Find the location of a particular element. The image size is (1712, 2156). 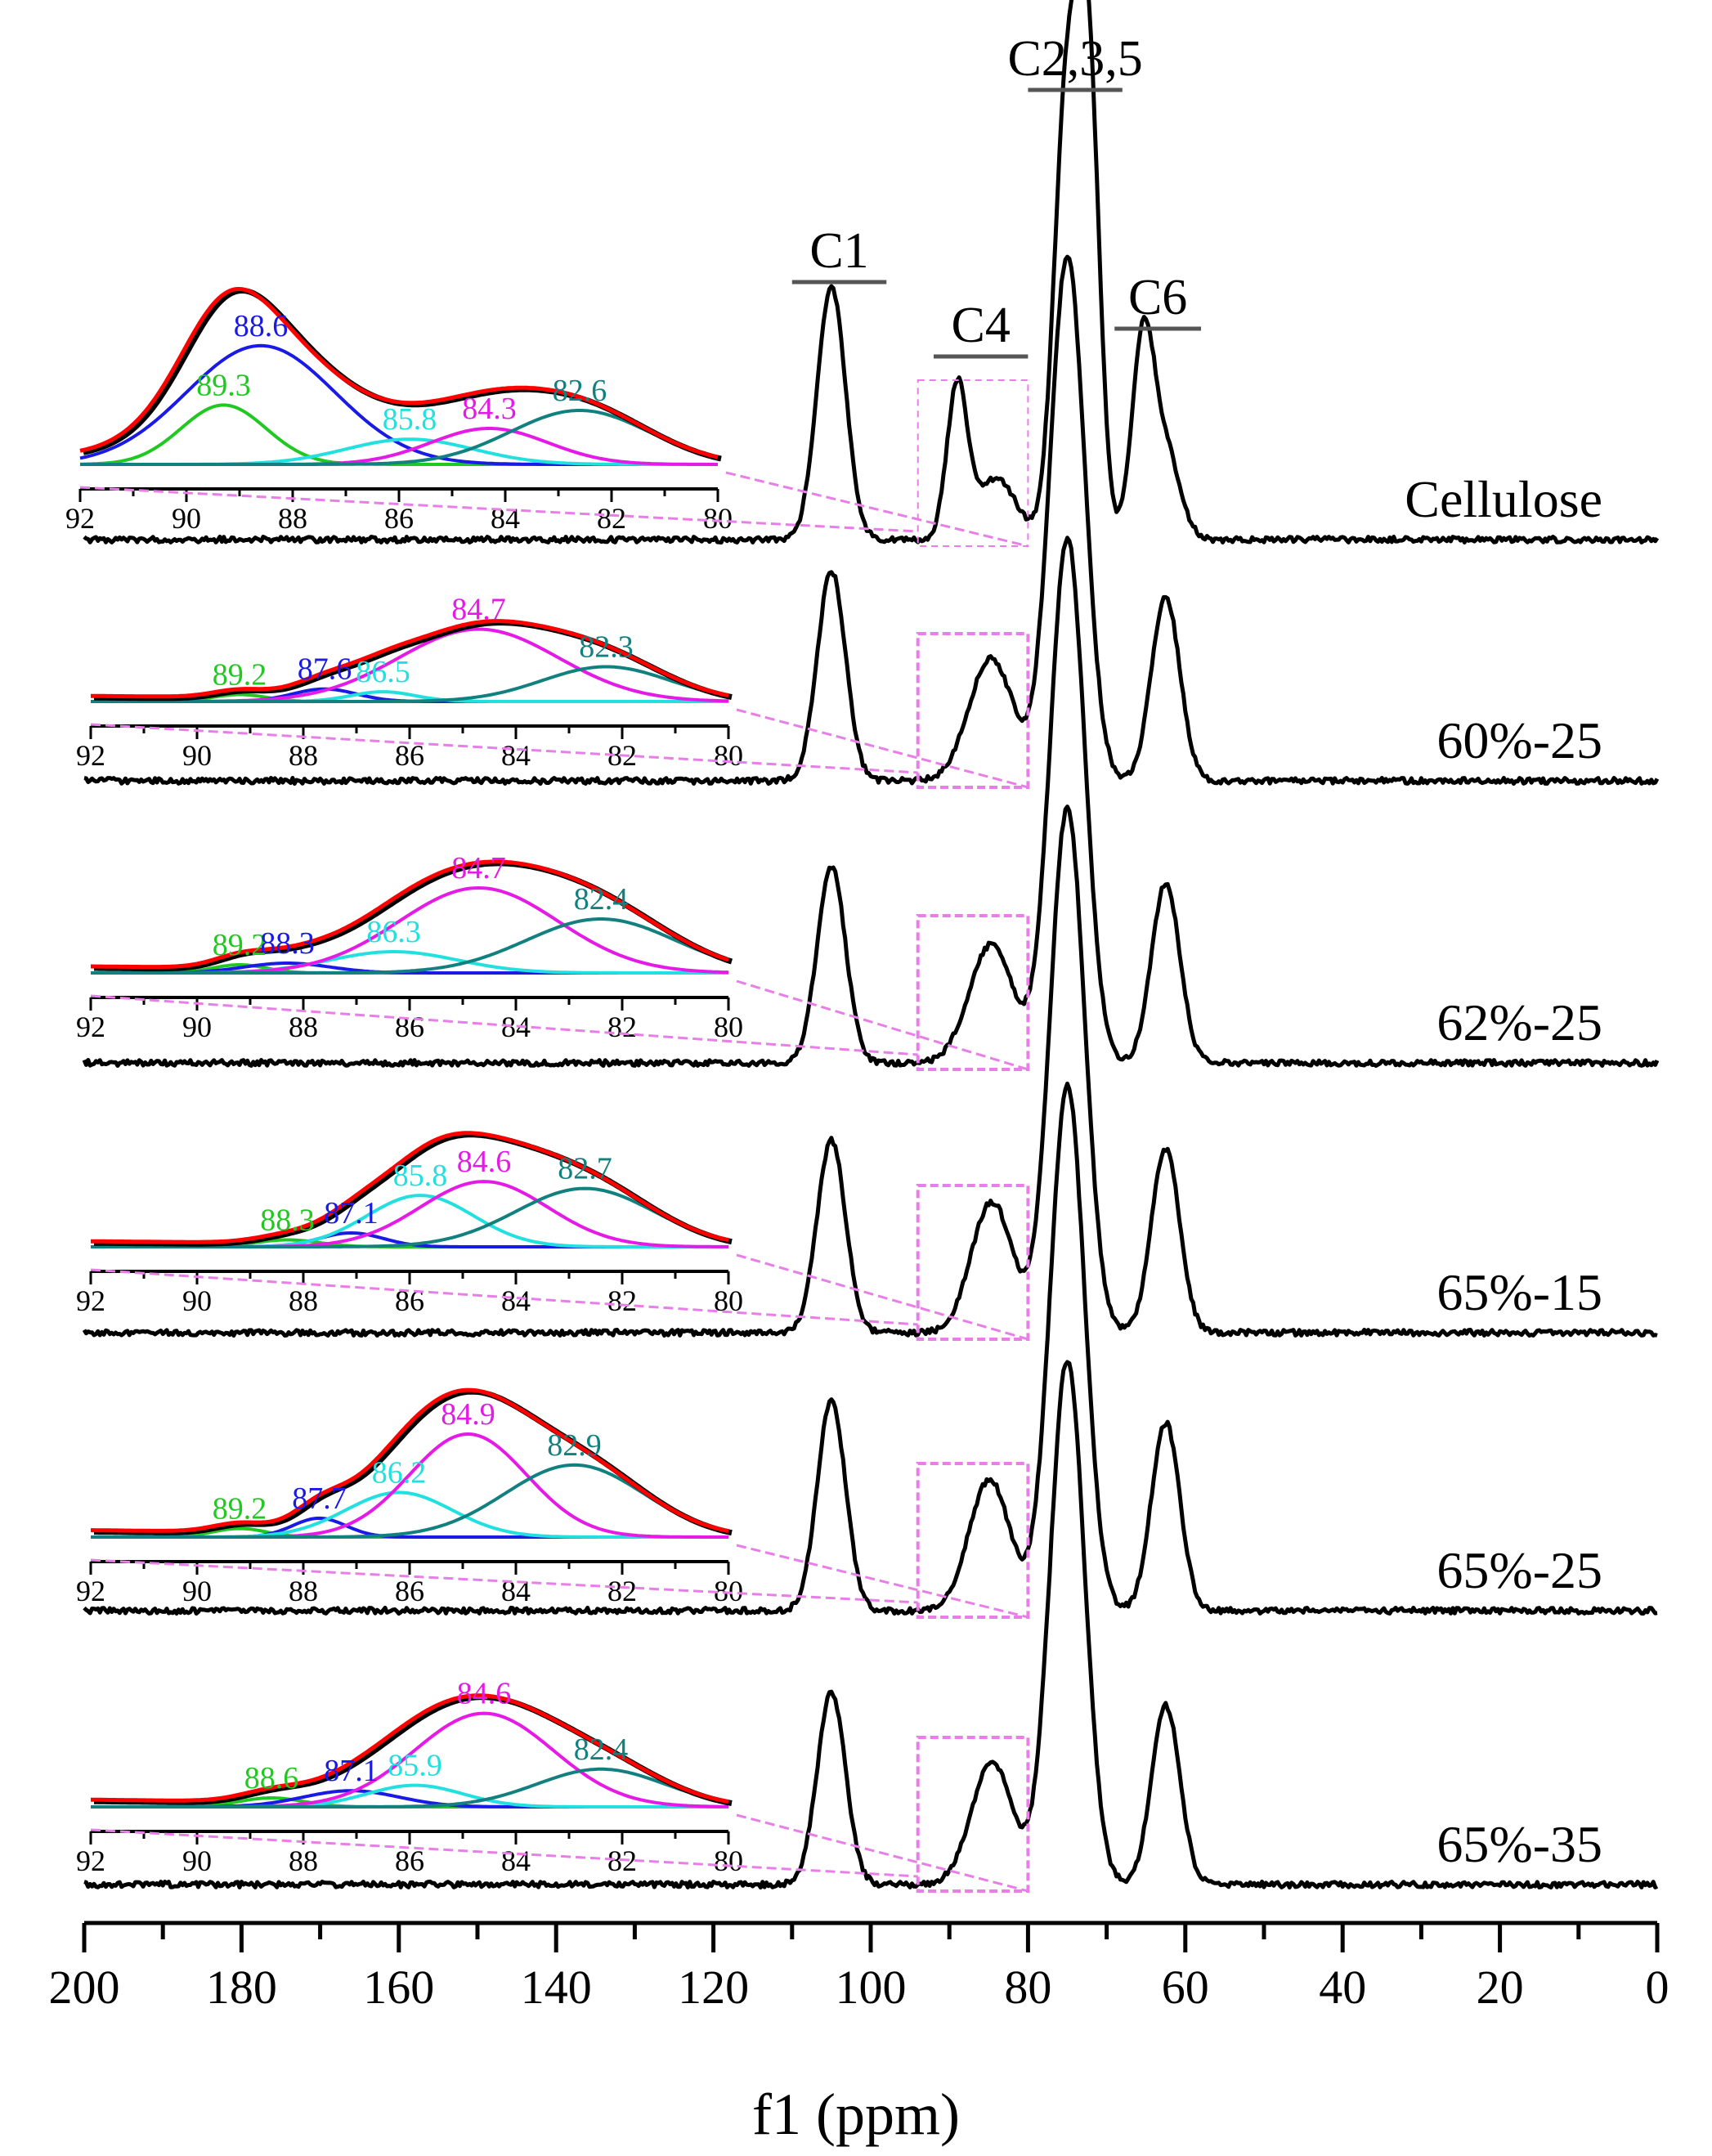

fit-label-2-1: 89.2 is located at coordinates (240, 675).